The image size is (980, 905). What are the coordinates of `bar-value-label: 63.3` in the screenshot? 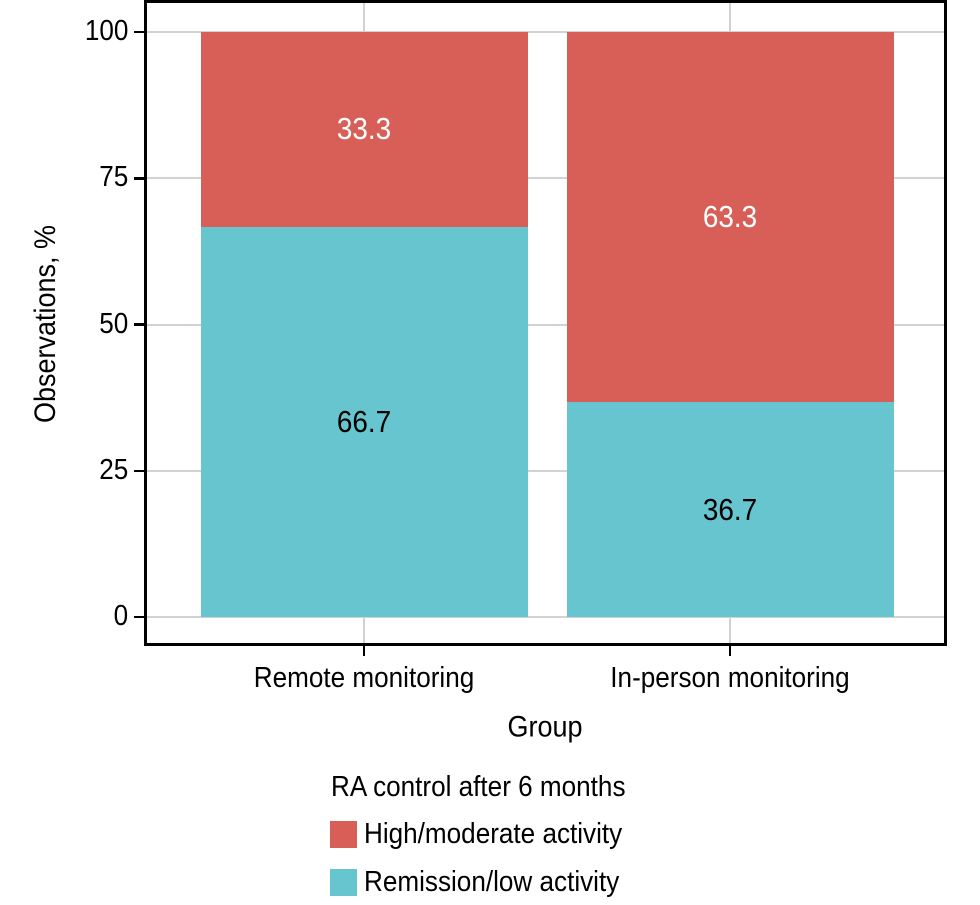 It's located at (730, 217).